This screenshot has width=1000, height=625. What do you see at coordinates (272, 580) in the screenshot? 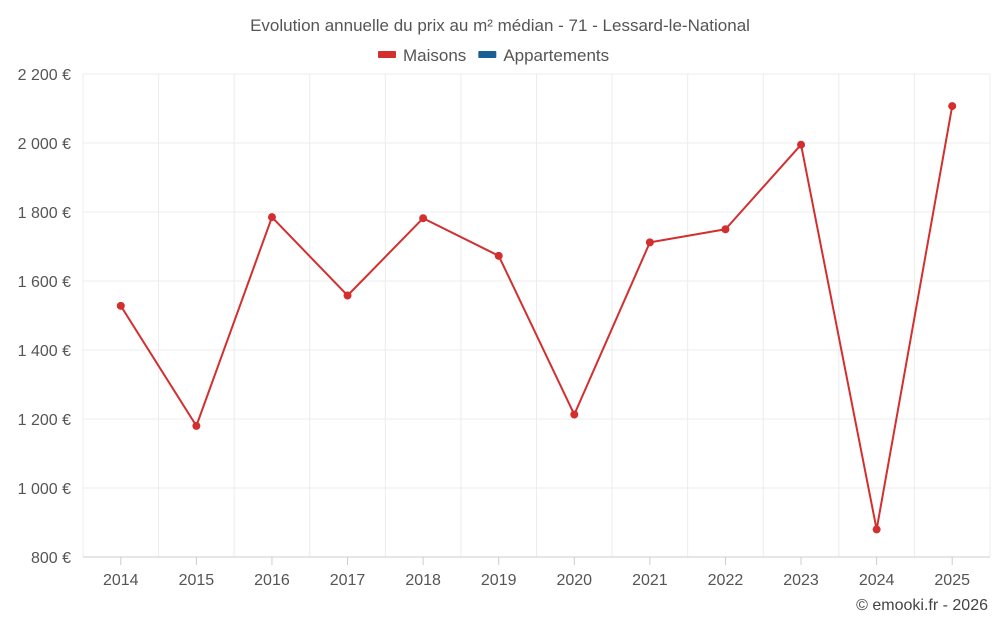
I see `x-tick-label: 2016` at bounding box center [272, 580].